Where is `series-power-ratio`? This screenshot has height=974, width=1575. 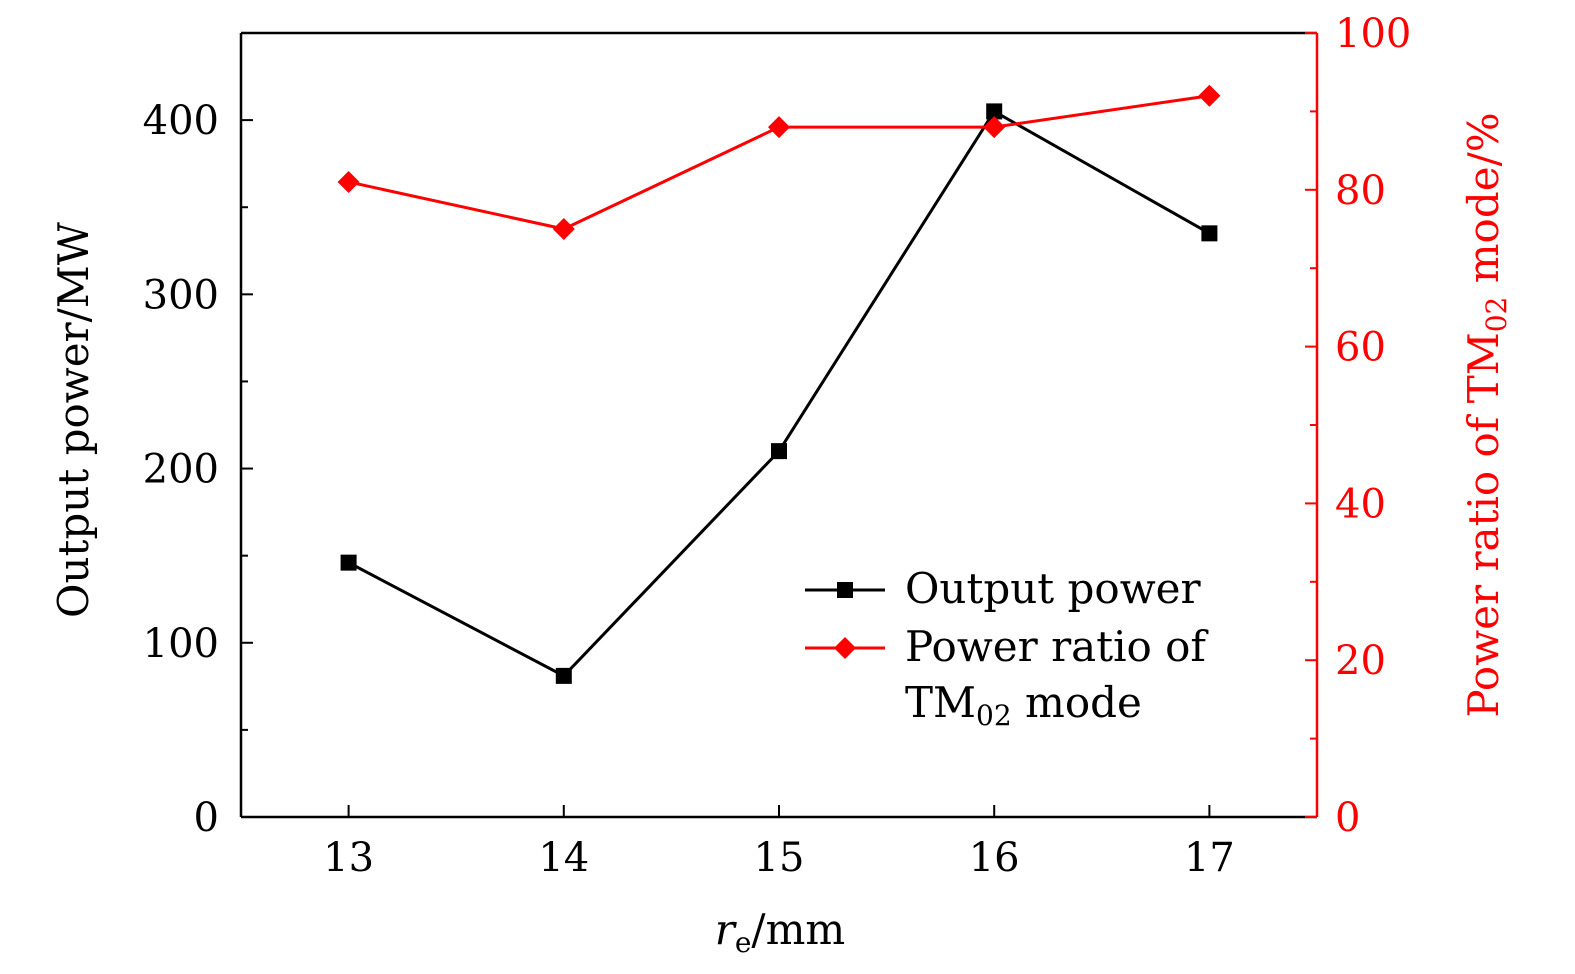 series-power-ratio is located at coordinates (779, 162).